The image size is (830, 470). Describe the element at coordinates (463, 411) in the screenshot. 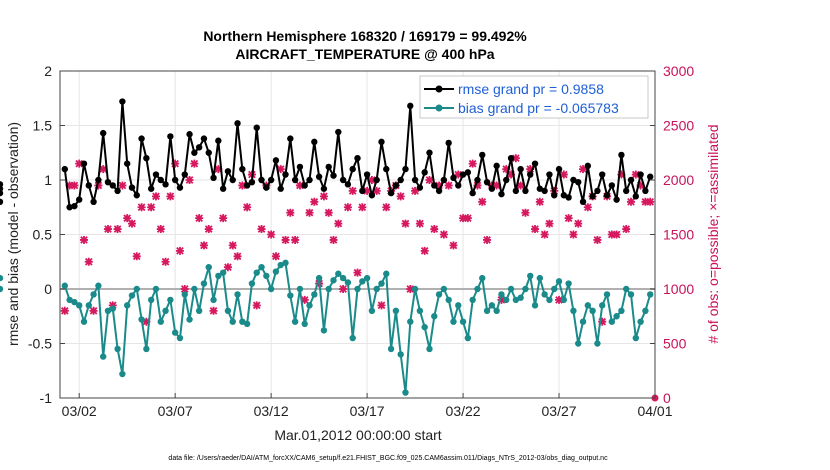

I see `x-tick-label: 03/22` at that location.